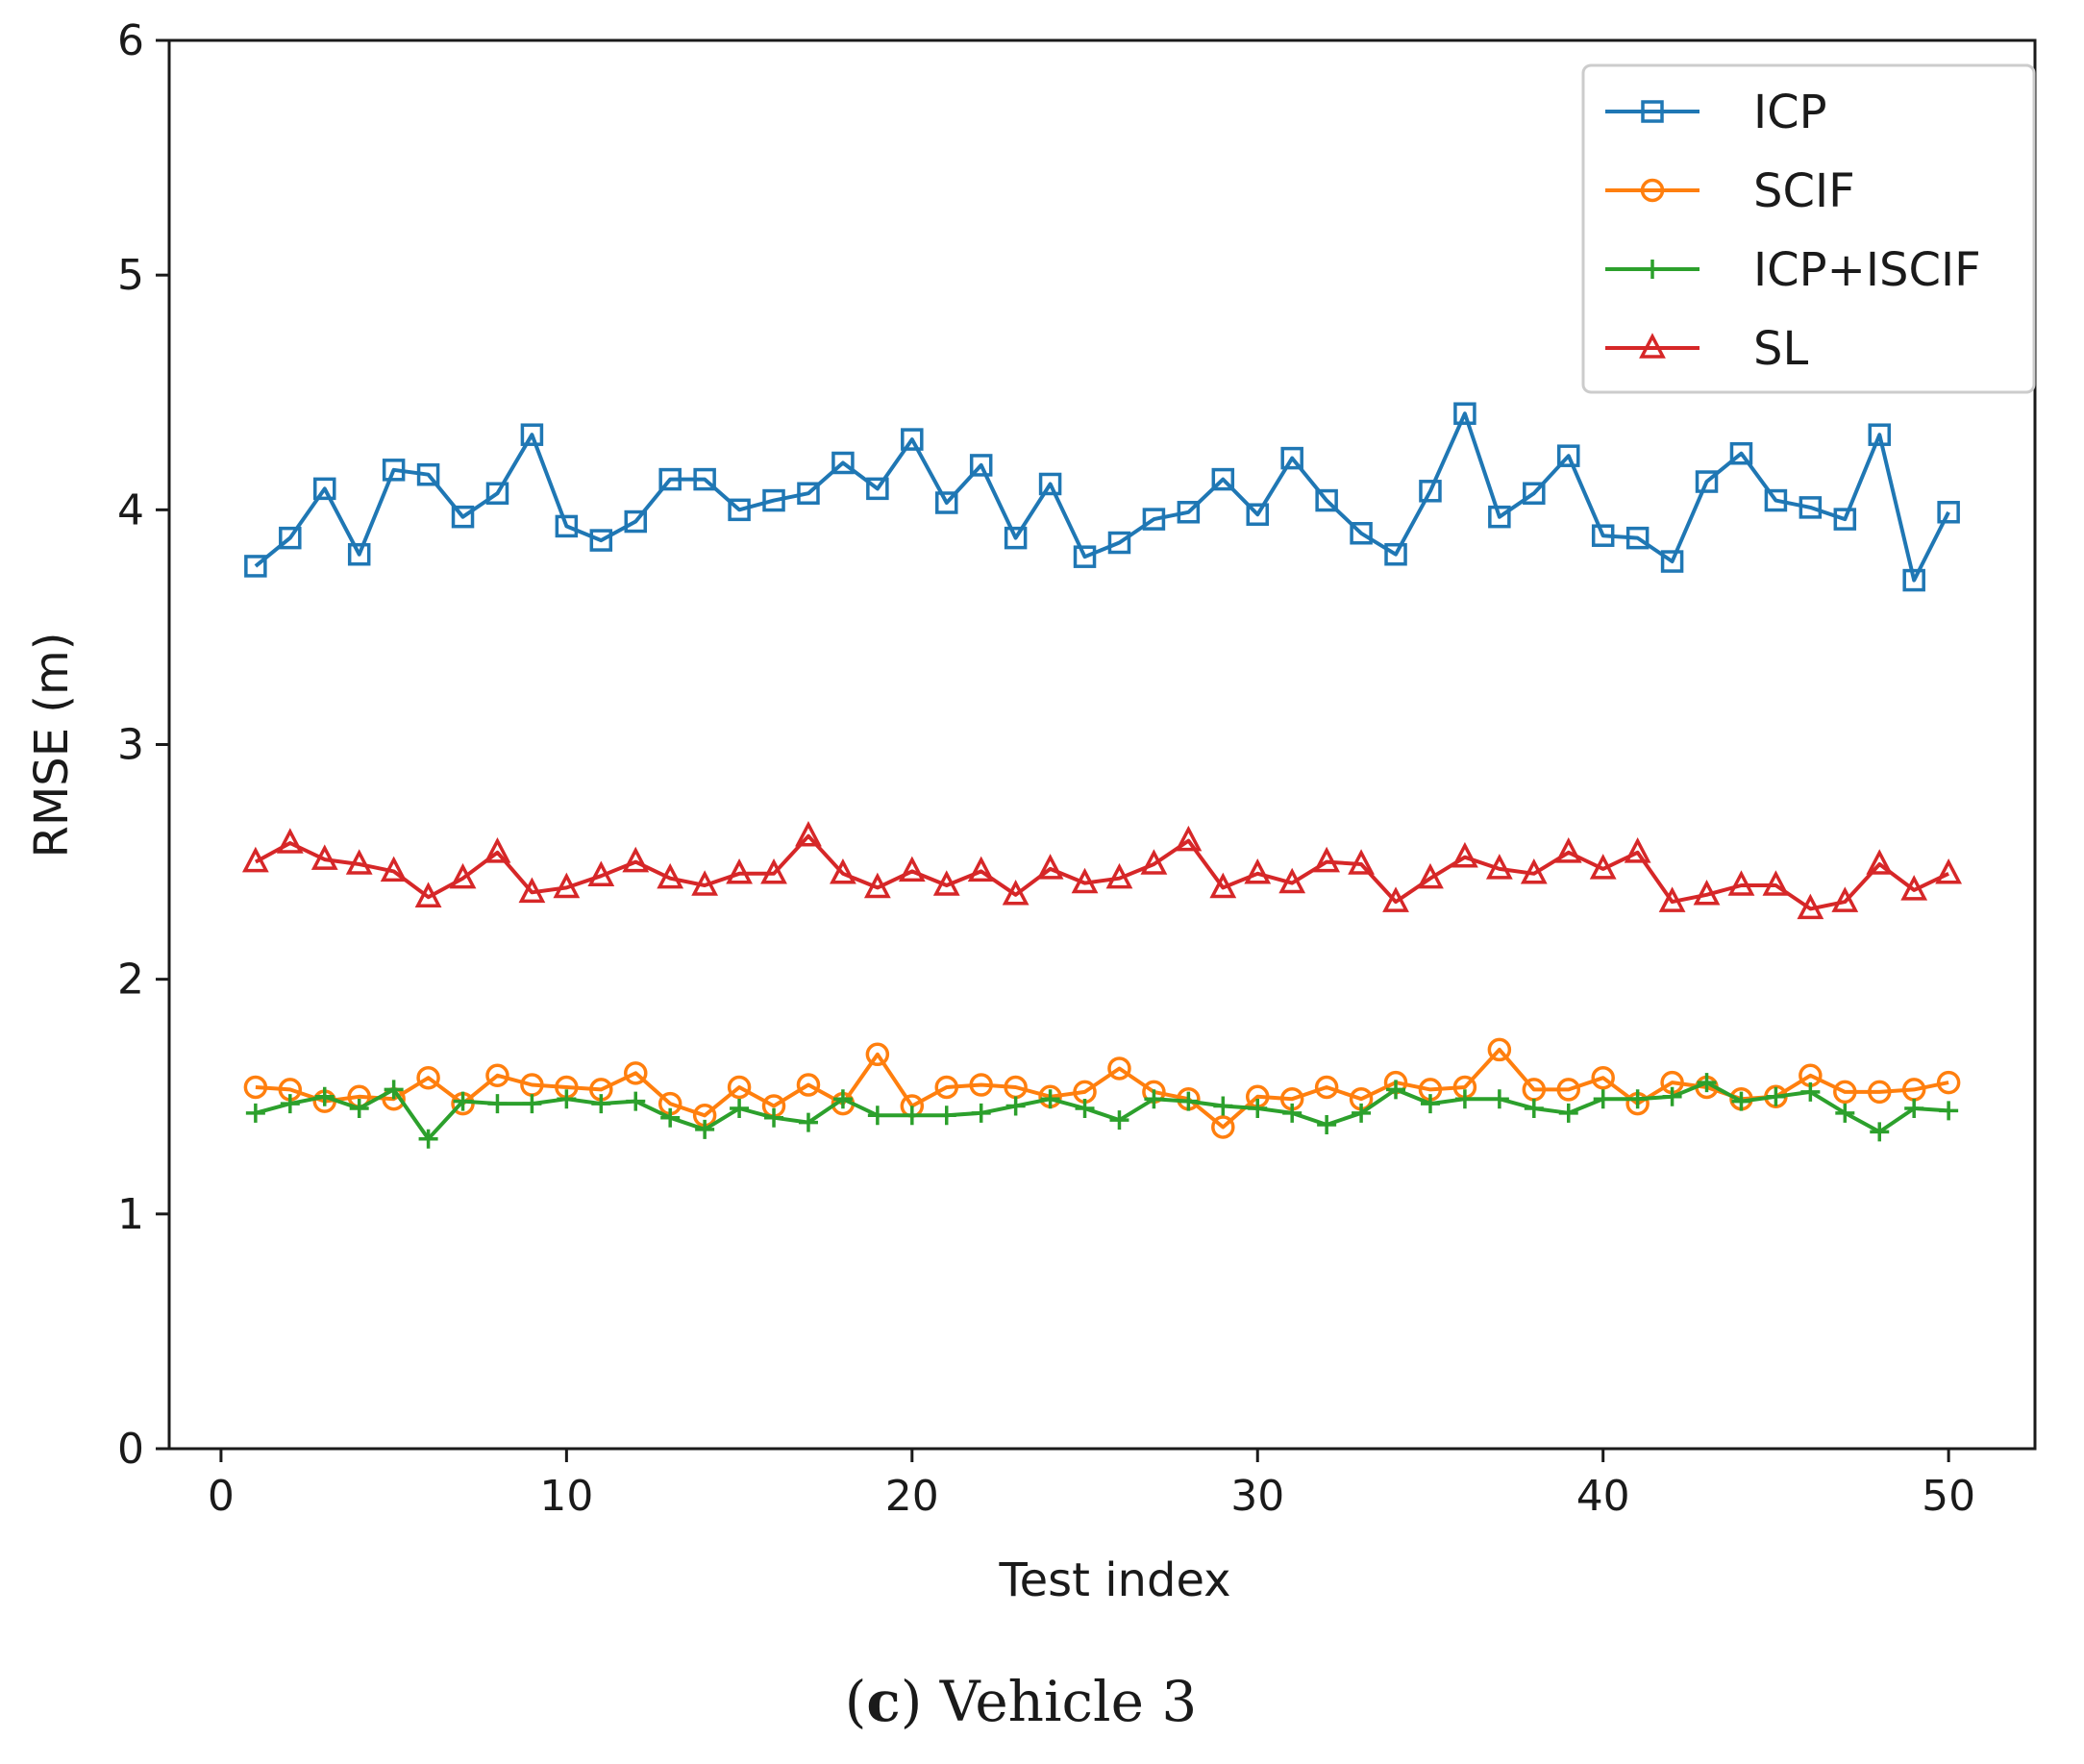 The height and width of the screenshot is (1764, 2084). What do you see at coordinates (130, 1449) in the screenshot?
I see `y-tick-label: 0` at bounding box center [130, 1449].